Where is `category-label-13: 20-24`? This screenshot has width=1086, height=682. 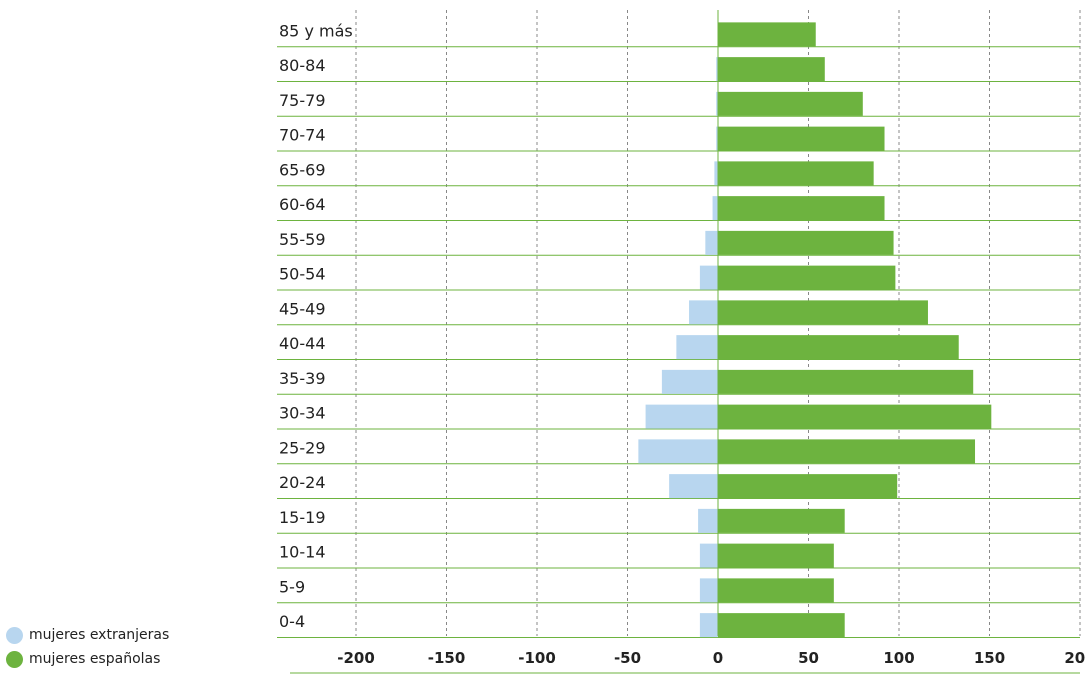
category-label-13: 20-24 is located at coordinates (302, 482).